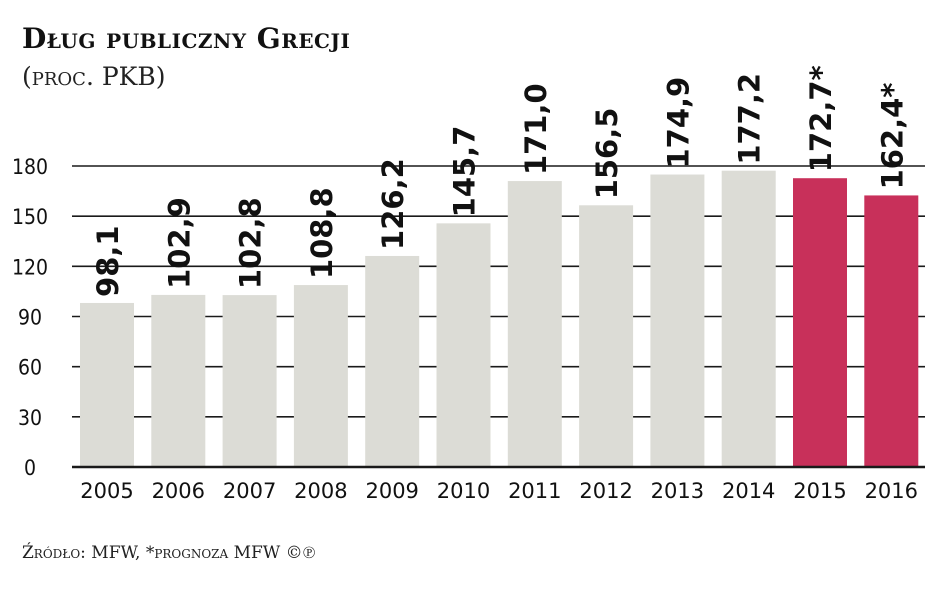  What do you see at coordinates (534, 491) in the screenshot?
I see `x-tick-label: 2011` at bounding box center [534, 491].